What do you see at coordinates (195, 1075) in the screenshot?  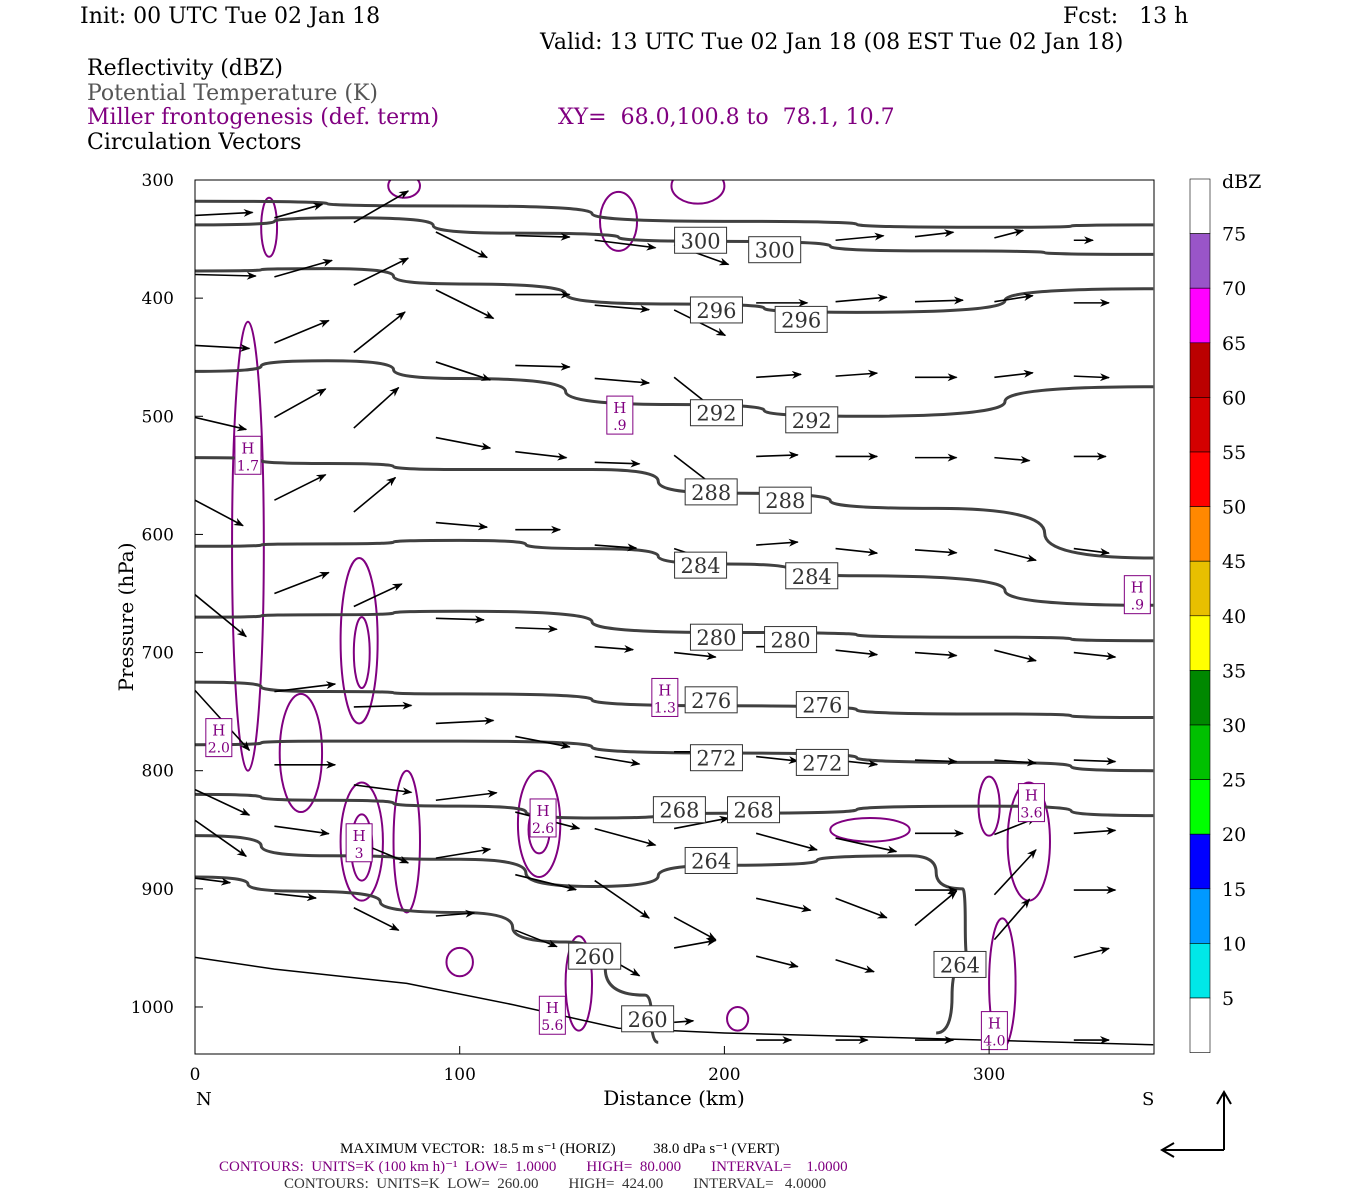 I see `x-tick-label: 0` at bounding box center [195, 1075].